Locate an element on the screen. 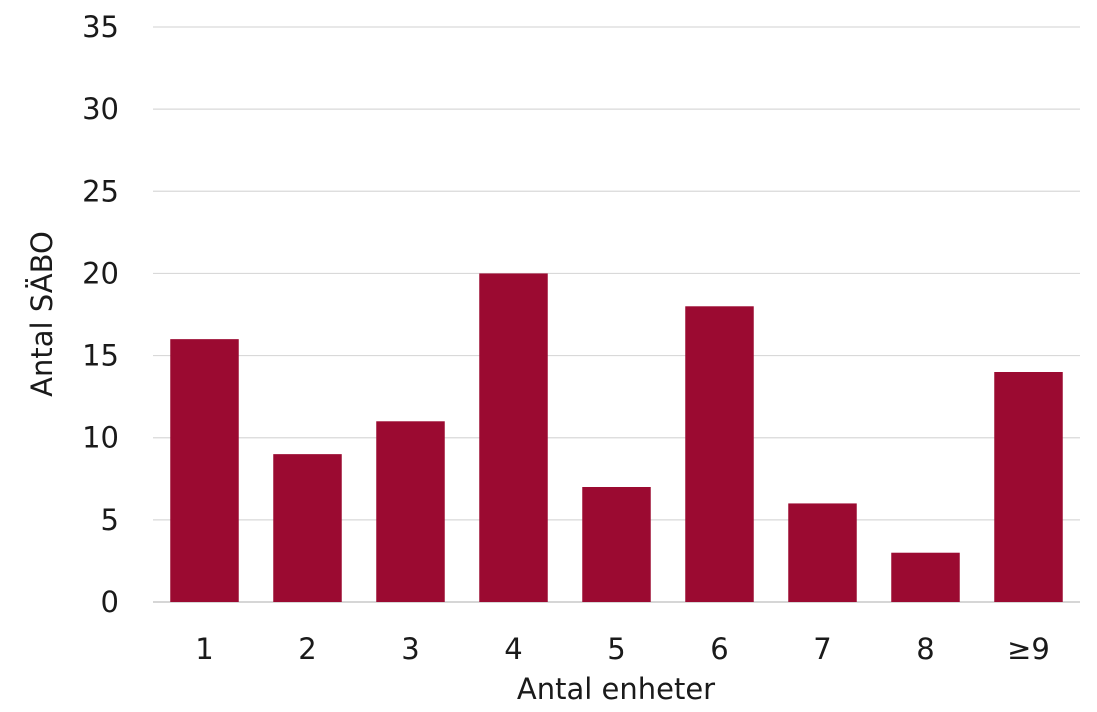 Image resolution: width=1097 pixels, height=712 pixels. x-tick-label: ≥9 is located at coordinates (1028, 649).